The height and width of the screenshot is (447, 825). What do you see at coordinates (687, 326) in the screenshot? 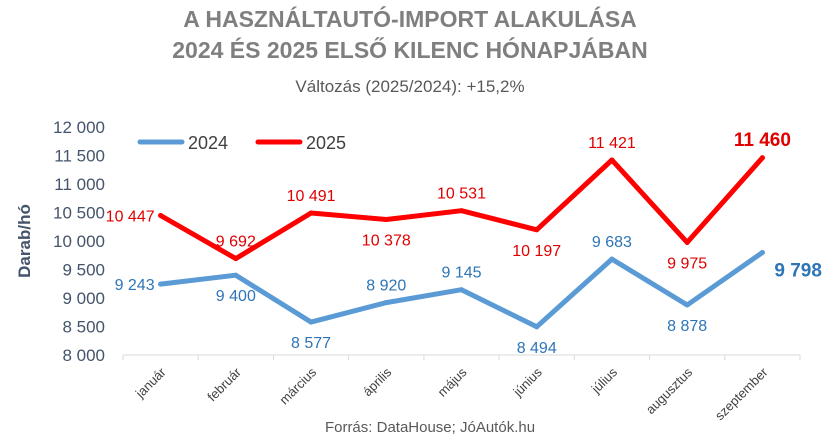
I see `data-label-2024: 8 878` at bounding box center [687, 326].